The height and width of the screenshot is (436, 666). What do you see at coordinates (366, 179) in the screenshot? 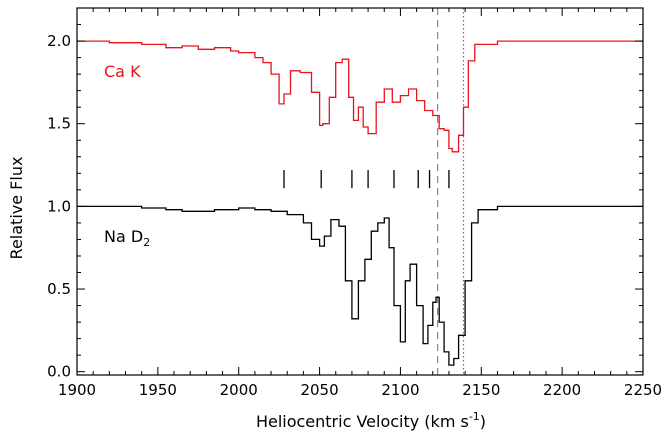
I see `component-ticks` at bounding box center [366, 179].